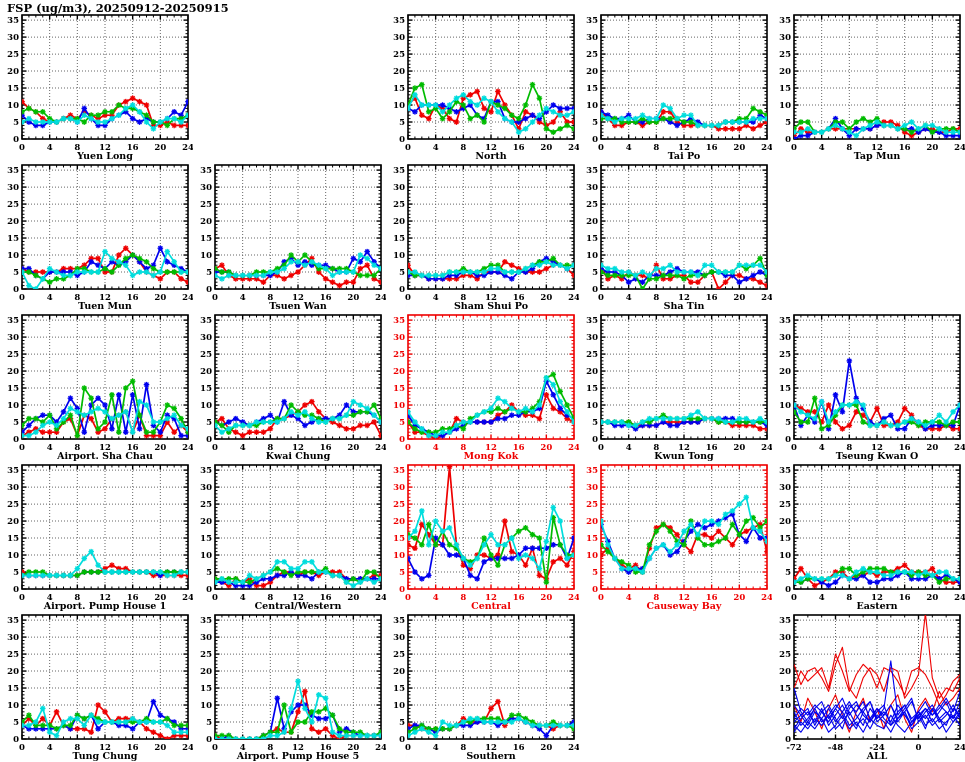 This screenshot has width=965, height=762. I want to click on y-tick-label: 15, so click(13, 689).